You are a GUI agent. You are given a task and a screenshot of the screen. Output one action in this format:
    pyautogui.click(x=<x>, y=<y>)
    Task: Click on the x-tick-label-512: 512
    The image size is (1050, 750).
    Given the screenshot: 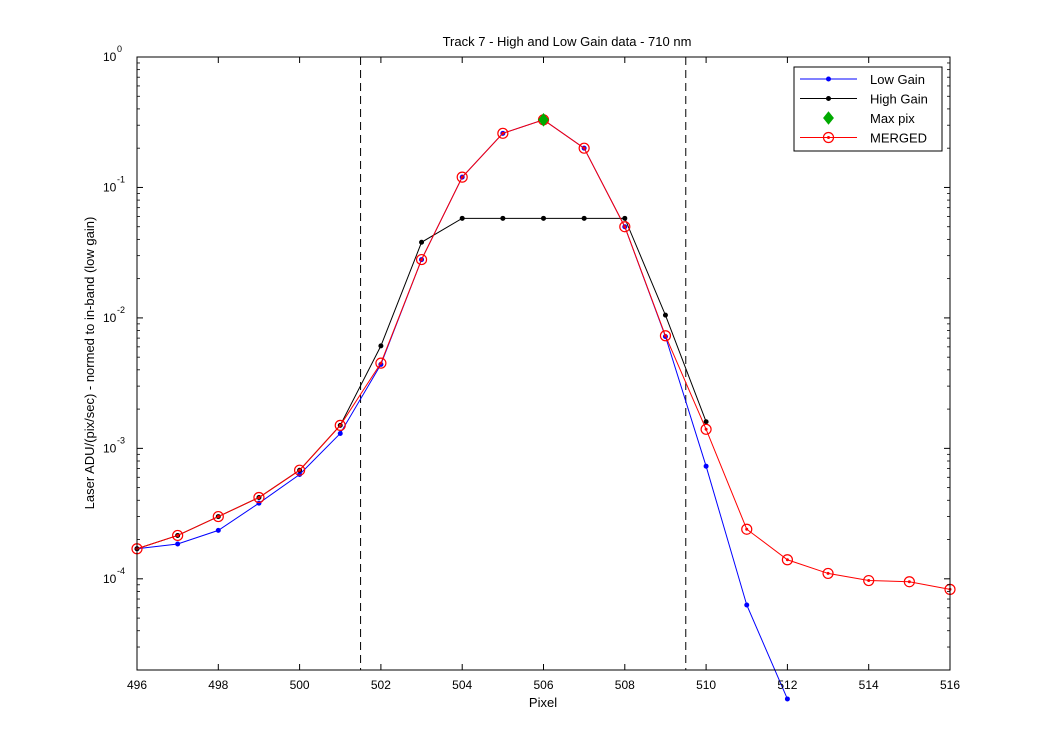 What is the action you would take?
    pyautogui.click(x=787, y=685)
    